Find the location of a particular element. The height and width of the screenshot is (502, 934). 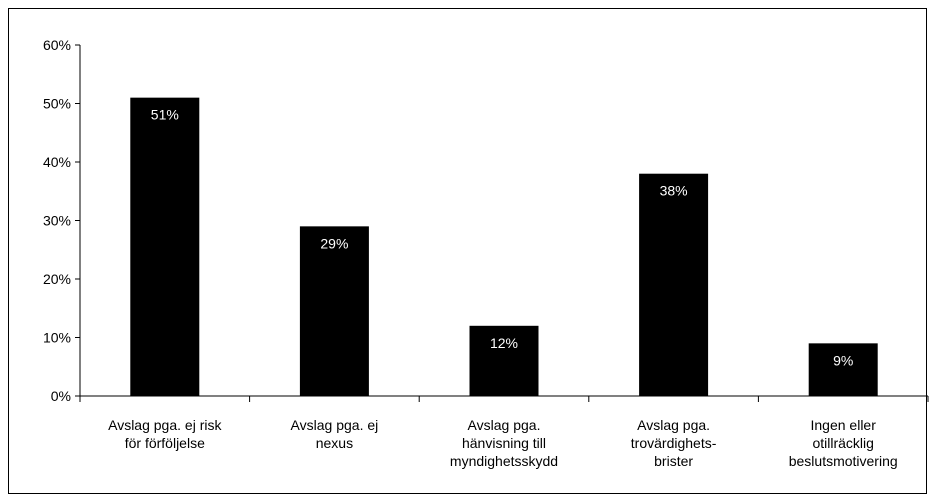

y-tick-label: 20% is located at coordinates (57, 279).